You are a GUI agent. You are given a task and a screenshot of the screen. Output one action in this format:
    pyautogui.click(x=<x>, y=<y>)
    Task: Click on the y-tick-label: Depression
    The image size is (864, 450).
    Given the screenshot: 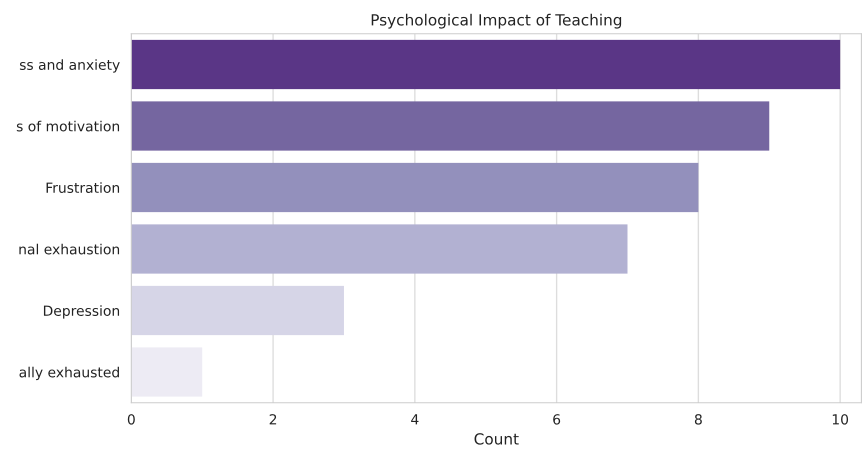 What is the action you would take?
    pyautogui.click(x=82, y=312)
    